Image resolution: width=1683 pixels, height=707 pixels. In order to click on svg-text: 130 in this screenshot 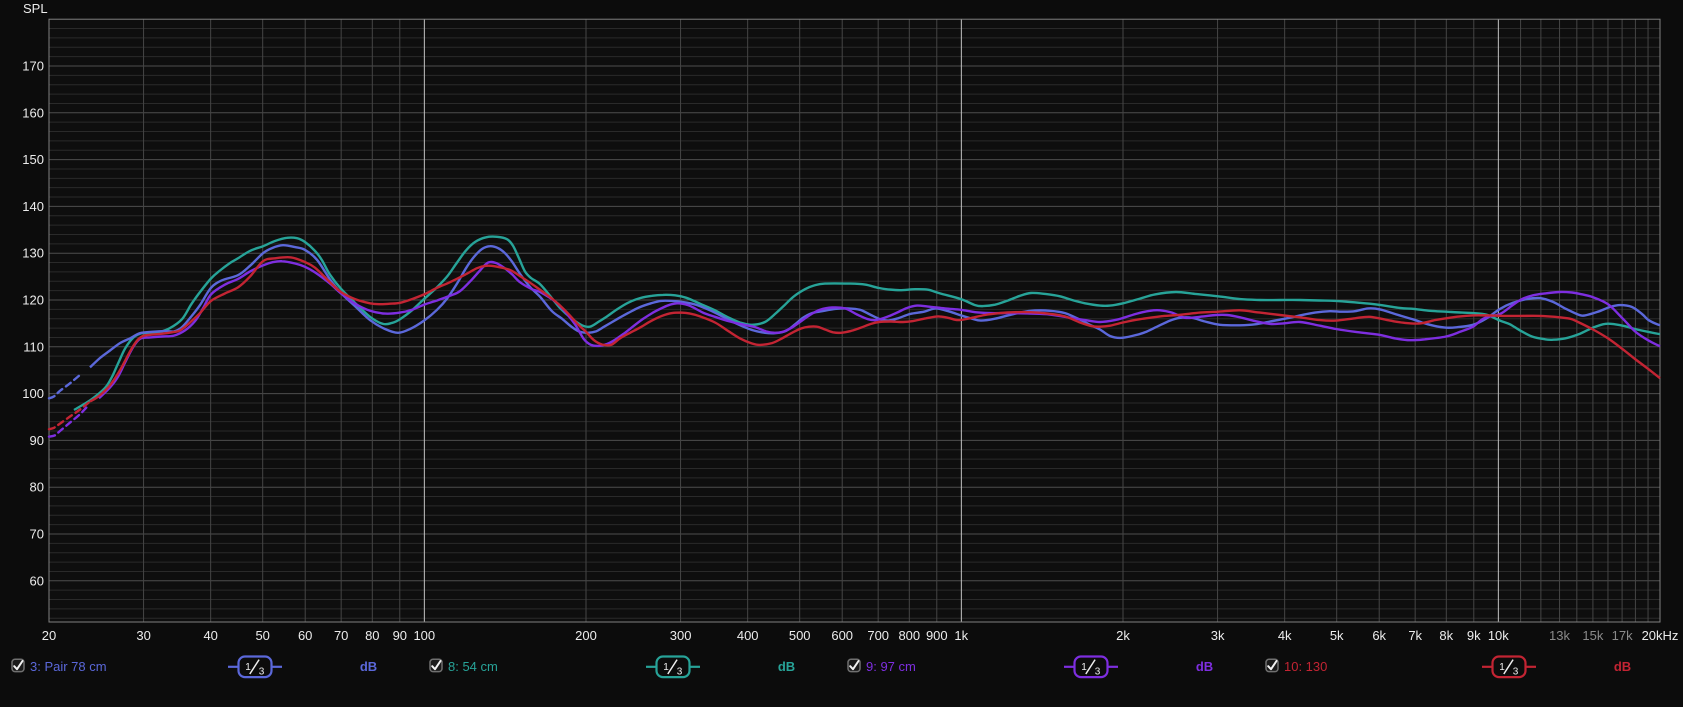, I will do `click(33, 253)`.